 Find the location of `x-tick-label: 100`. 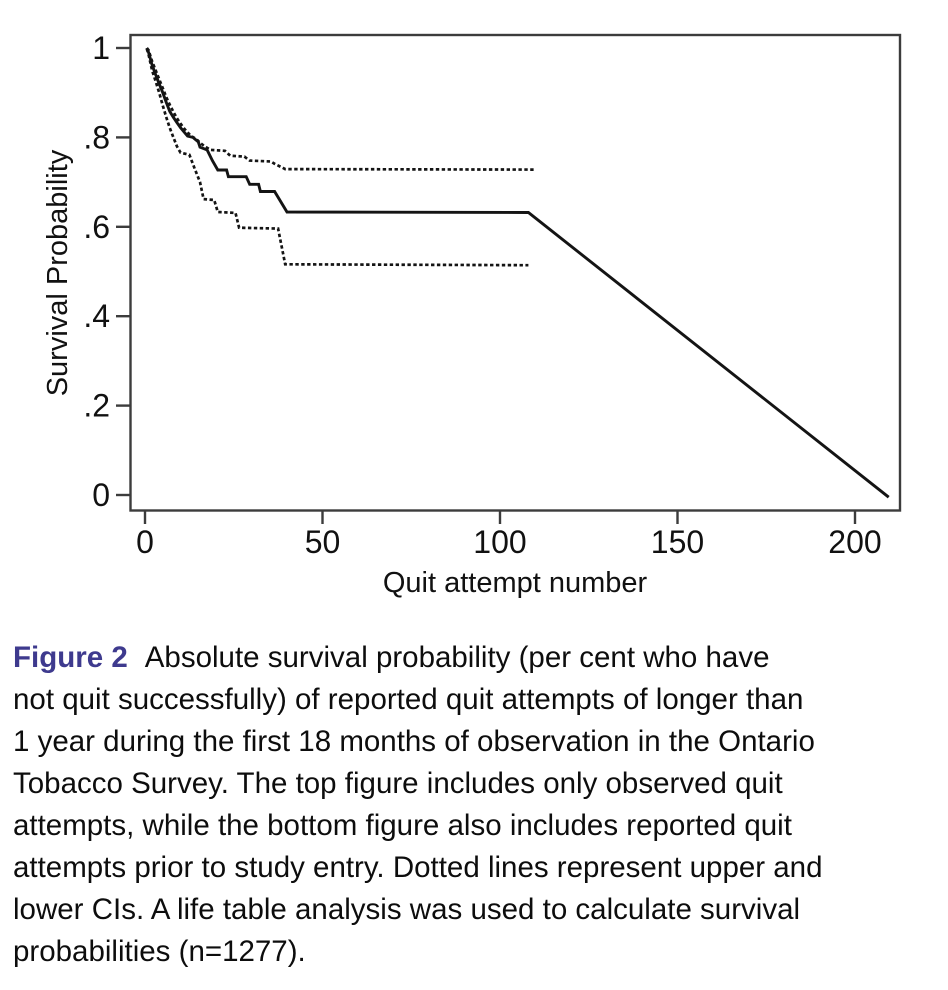

x-tick-label: 100 is located at coordinates (499, 542).